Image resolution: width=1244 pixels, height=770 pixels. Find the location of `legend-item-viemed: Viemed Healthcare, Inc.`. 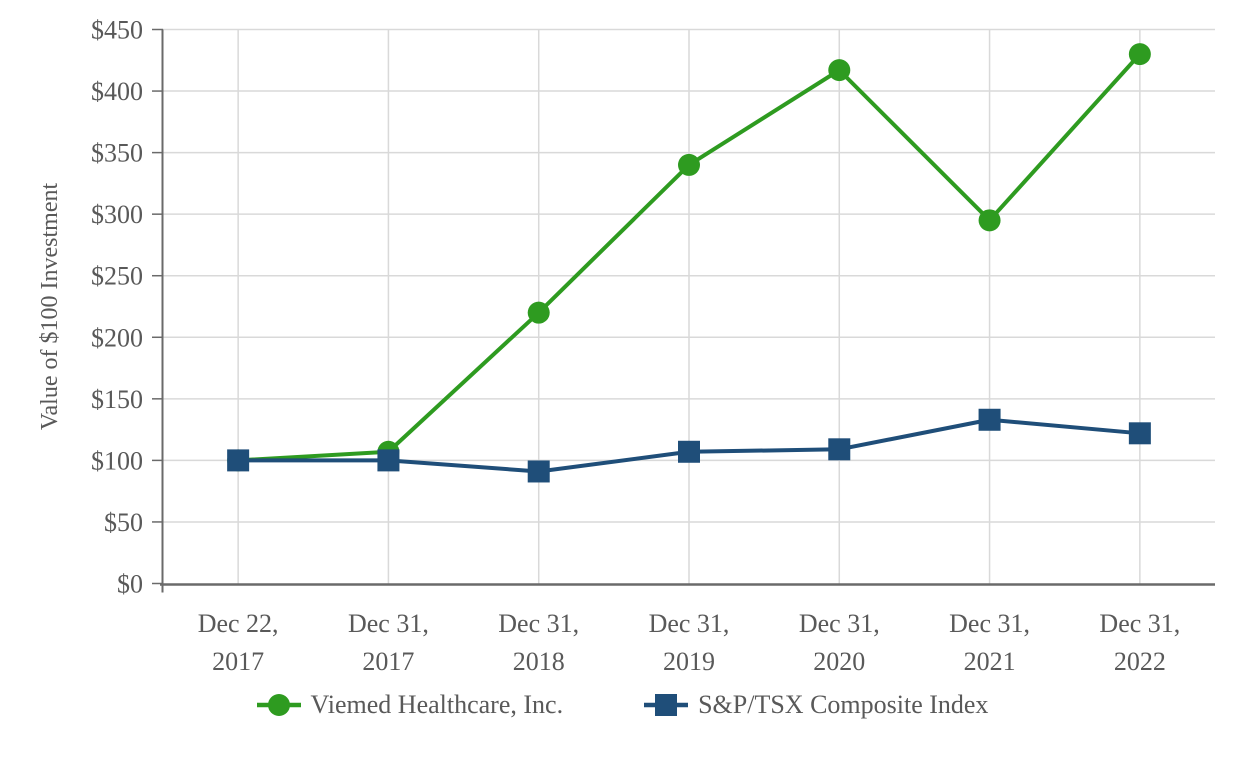

legend-item-viemed: Viemed Healthcare, Inc. is located at coordinates (410, 705).